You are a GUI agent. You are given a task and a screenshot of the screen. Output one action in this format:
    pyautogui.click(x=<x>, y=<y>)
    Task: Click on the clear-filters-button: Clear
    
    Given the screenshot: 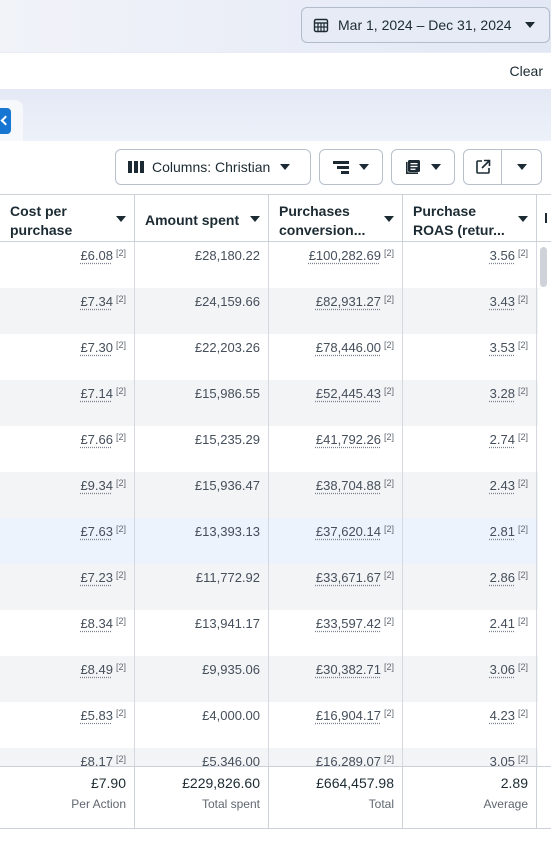 What is the action you would take?
    pyautogui.click(x=526, y=71)
    